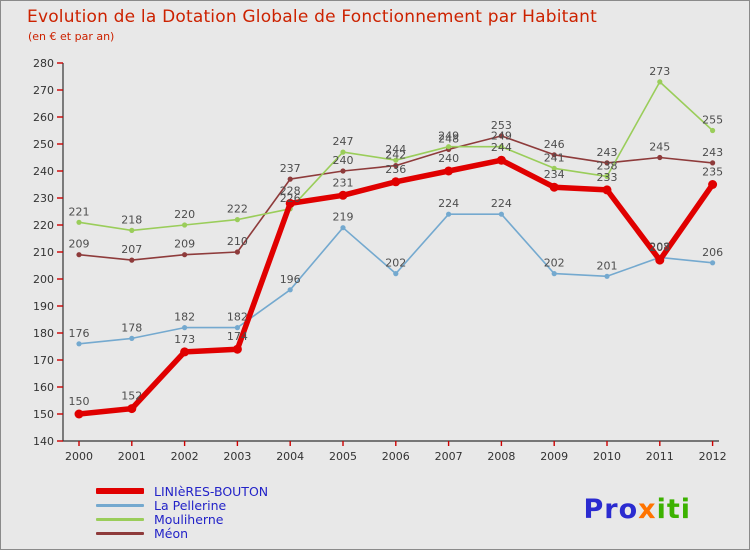 The image size is (750, 550). Describe the element at coordinates (290, 279) in the screenshot. I see `value-label: 196` at that location.